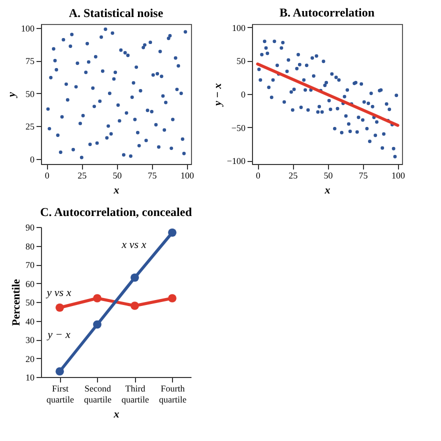 Image resolution: width=441 pixels, height=441 pixels. I want to click on annotation: y vs x, so click(59, 293).